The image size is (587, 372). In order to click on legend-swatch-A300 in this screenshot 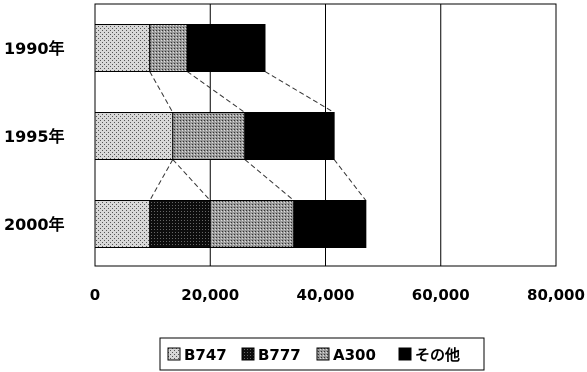, I will do `click(323, 354)`.